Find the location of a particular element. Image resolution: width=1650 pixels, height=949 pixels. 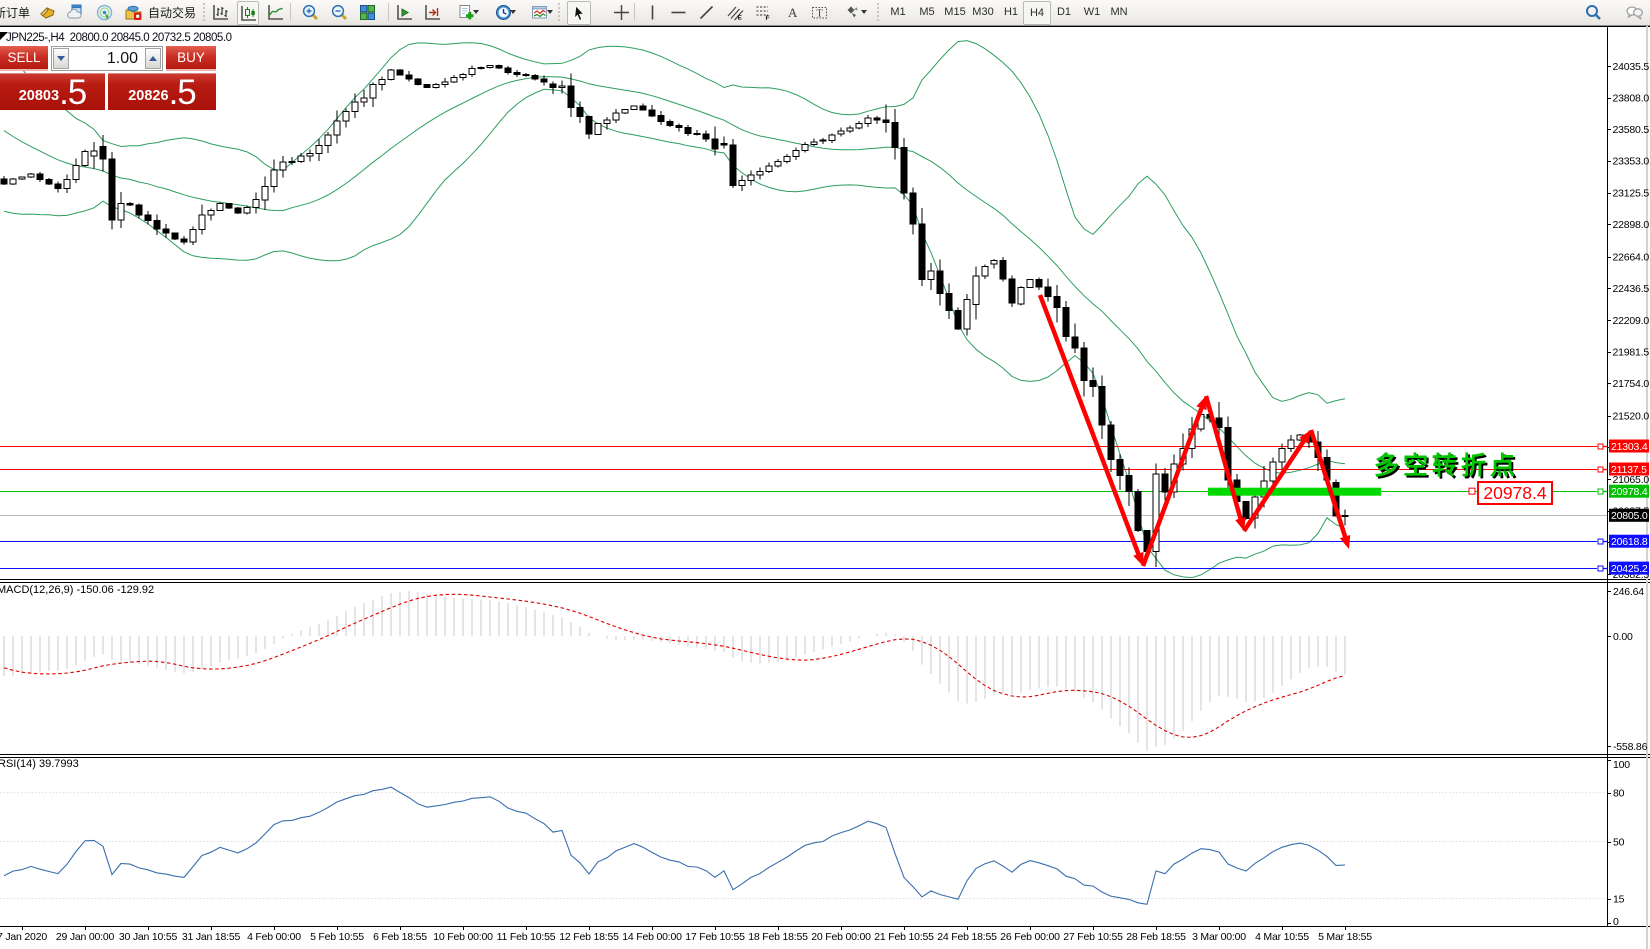

macd-axis-label: -558.86 is located at coordinates (1630, 747).